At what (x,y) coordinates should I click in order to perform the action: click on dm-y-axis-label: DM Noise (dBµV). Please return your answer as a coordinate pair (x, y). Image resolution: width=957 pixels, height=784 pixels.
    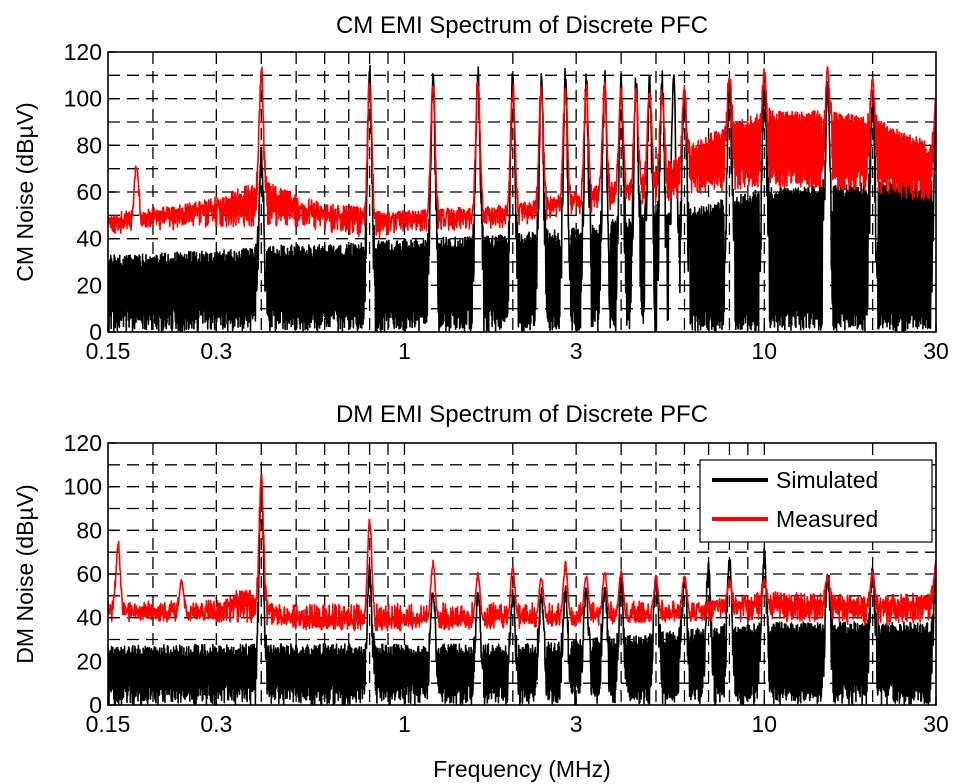
    Looking at the image, I should click on (25, 573).